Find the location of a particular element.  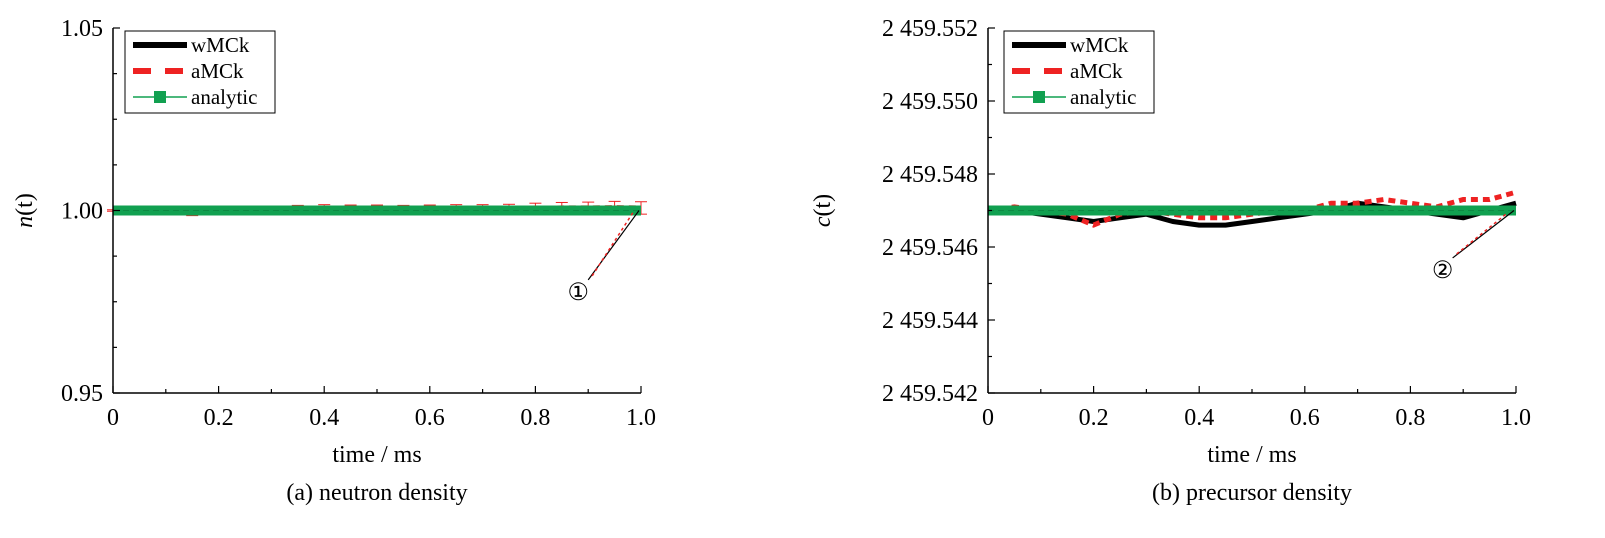

y-tick-label: 1.00 is located at coordinates (82, 212).